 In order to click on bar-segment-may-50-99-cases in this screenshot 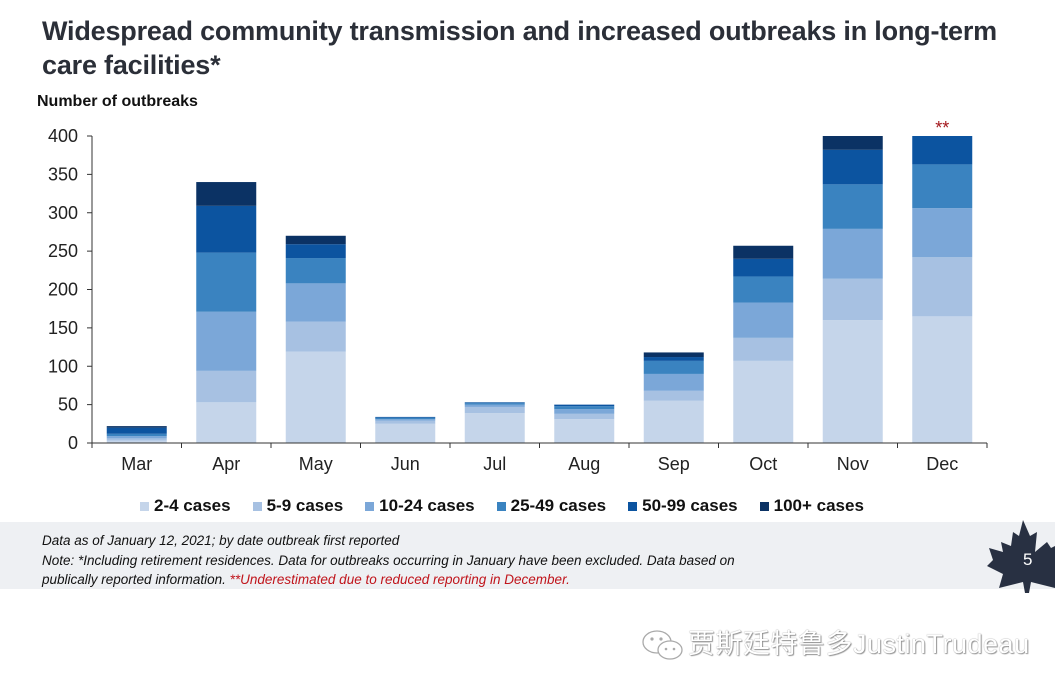, I will do `click(315, 251)`.